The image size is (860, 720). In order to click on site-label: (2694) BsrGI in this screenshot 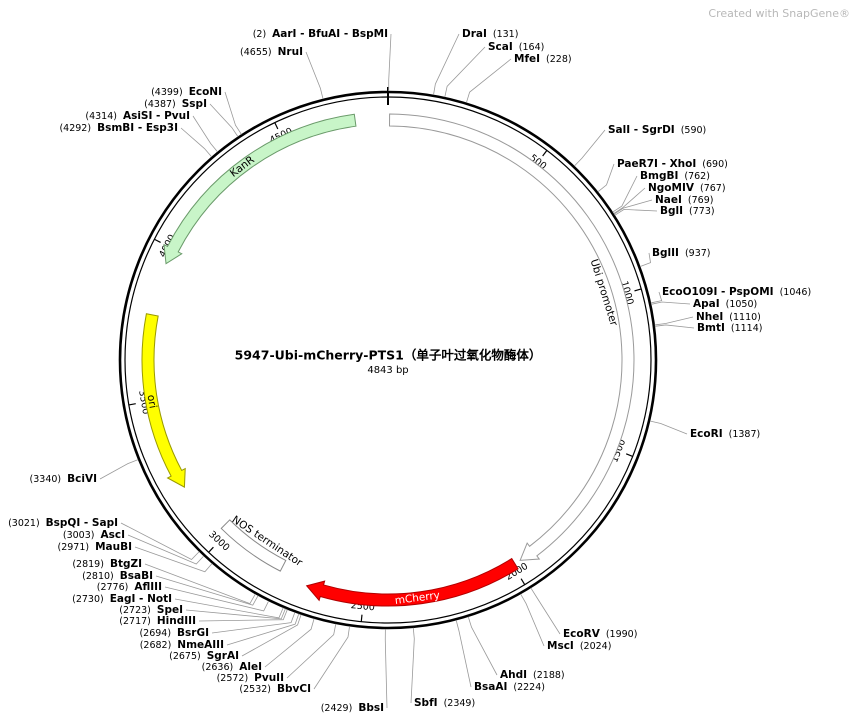, I will do `click(174, 633)`.